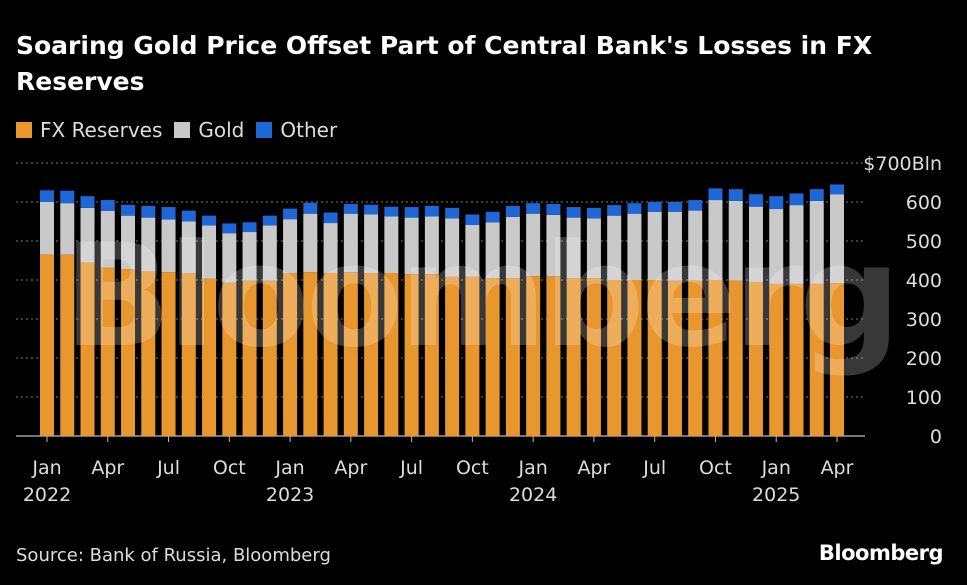  I want to click on y-tick-label: 200, so click(924, 359).